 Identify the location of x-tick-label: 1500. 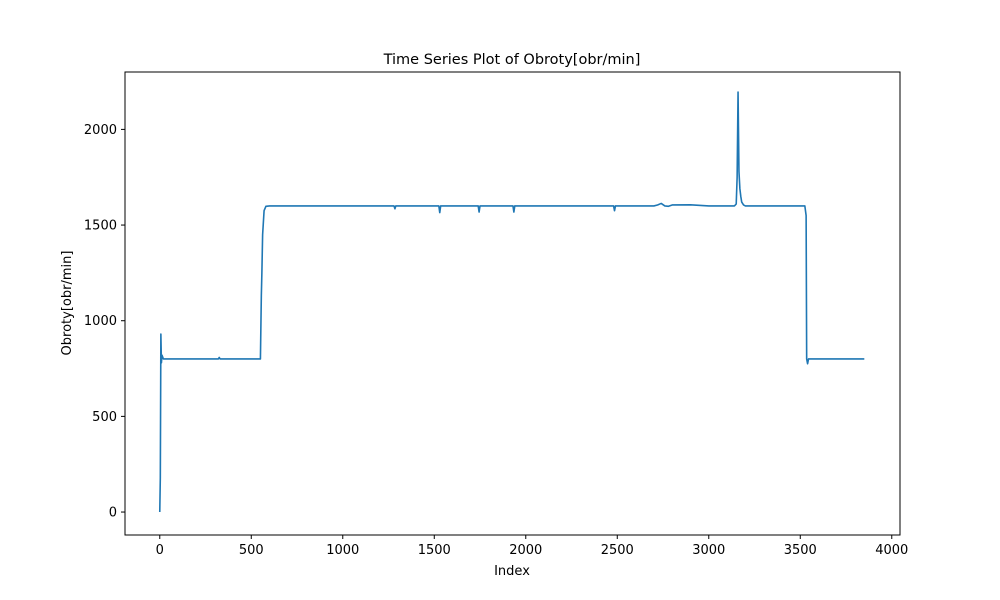
(434, 550).